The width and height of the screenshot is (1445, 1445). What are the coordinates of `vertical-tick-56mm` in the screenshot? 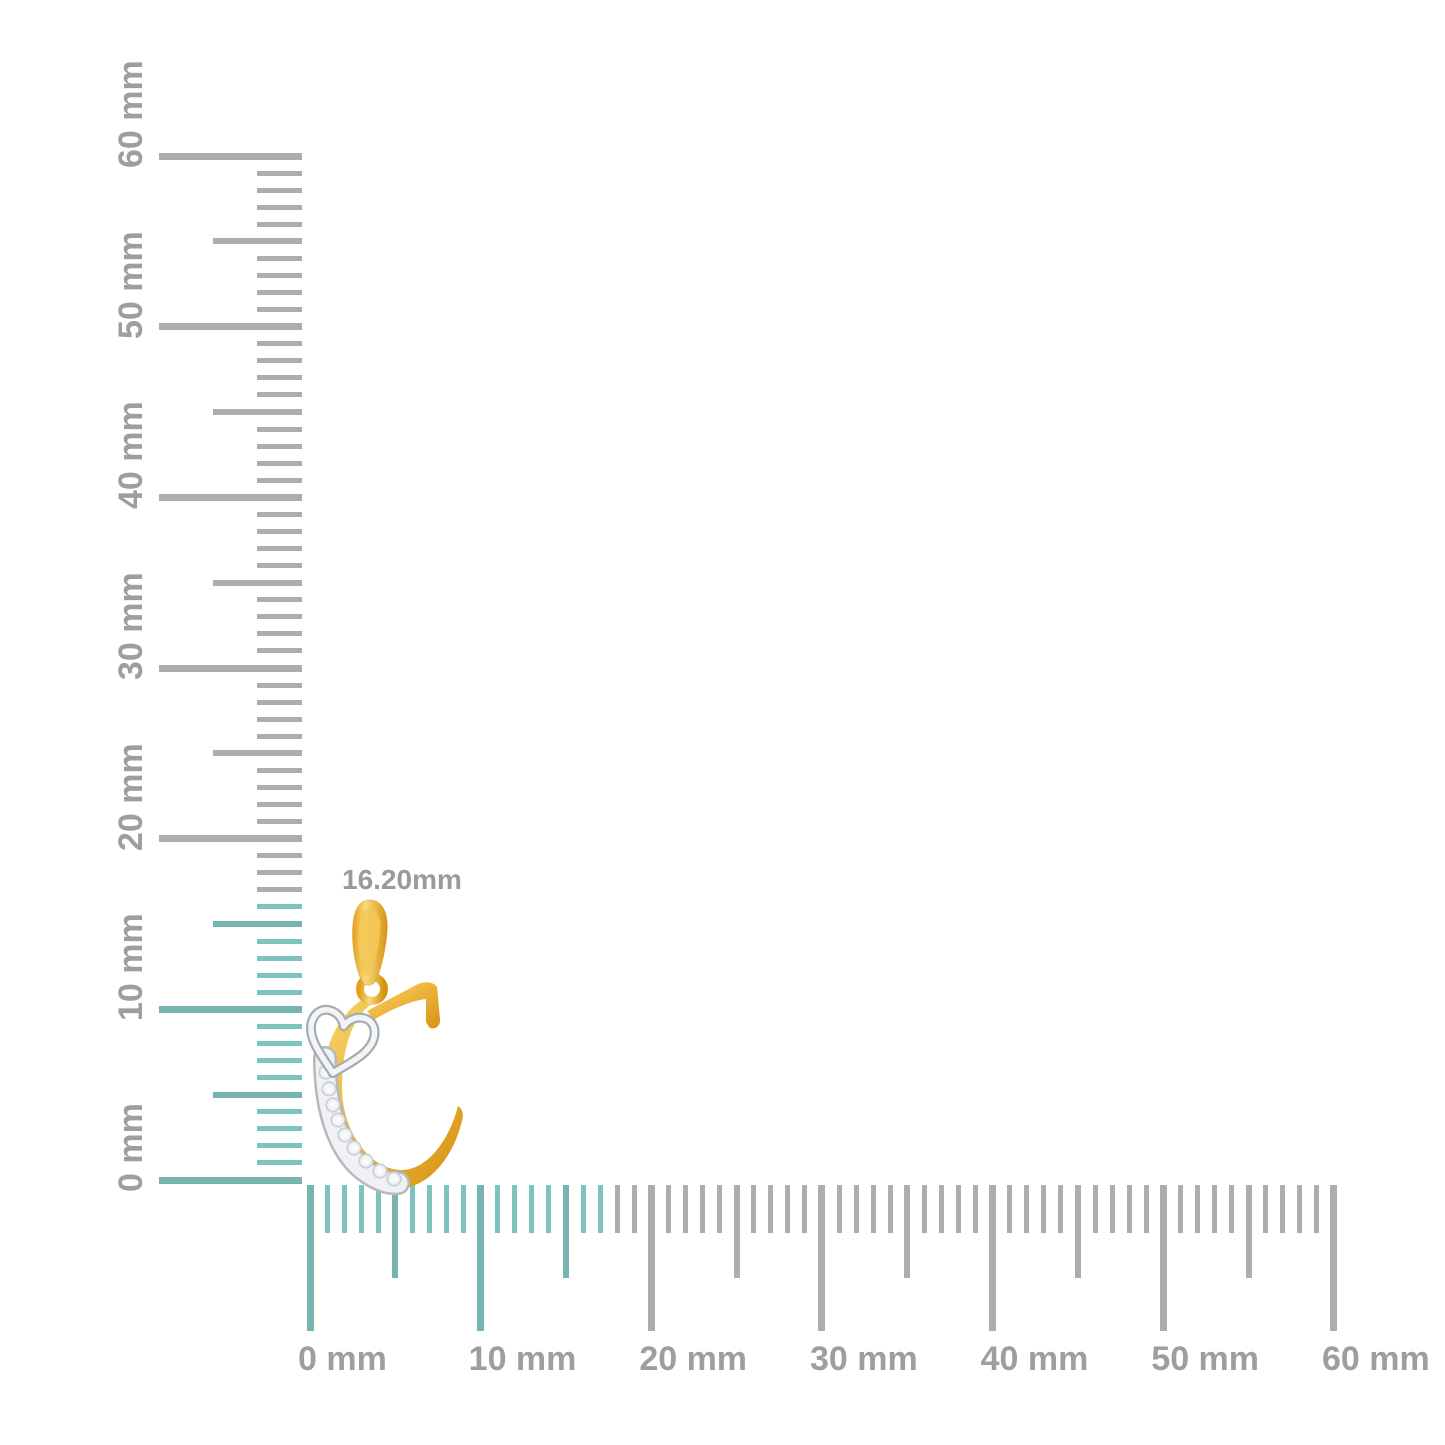 It's located at (279, 224).